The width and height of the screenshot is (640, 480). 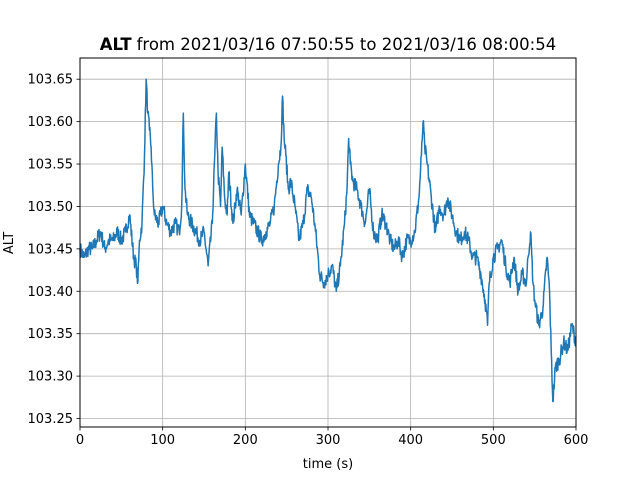 What do you see at coordinates (51, 80) in the screenshot?
I see `y-tick-label: 103.65` at bounding box center [51, 80].